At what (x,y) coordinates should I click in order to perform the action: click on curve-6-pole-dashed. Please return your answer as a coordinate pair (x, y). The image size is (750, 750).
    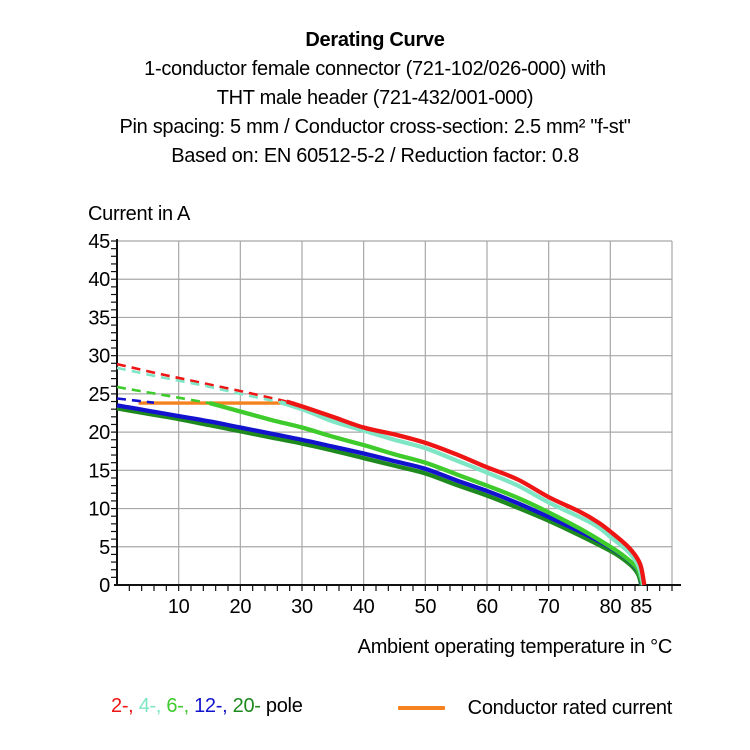
    Looking at the image, I should click on (163, 395).